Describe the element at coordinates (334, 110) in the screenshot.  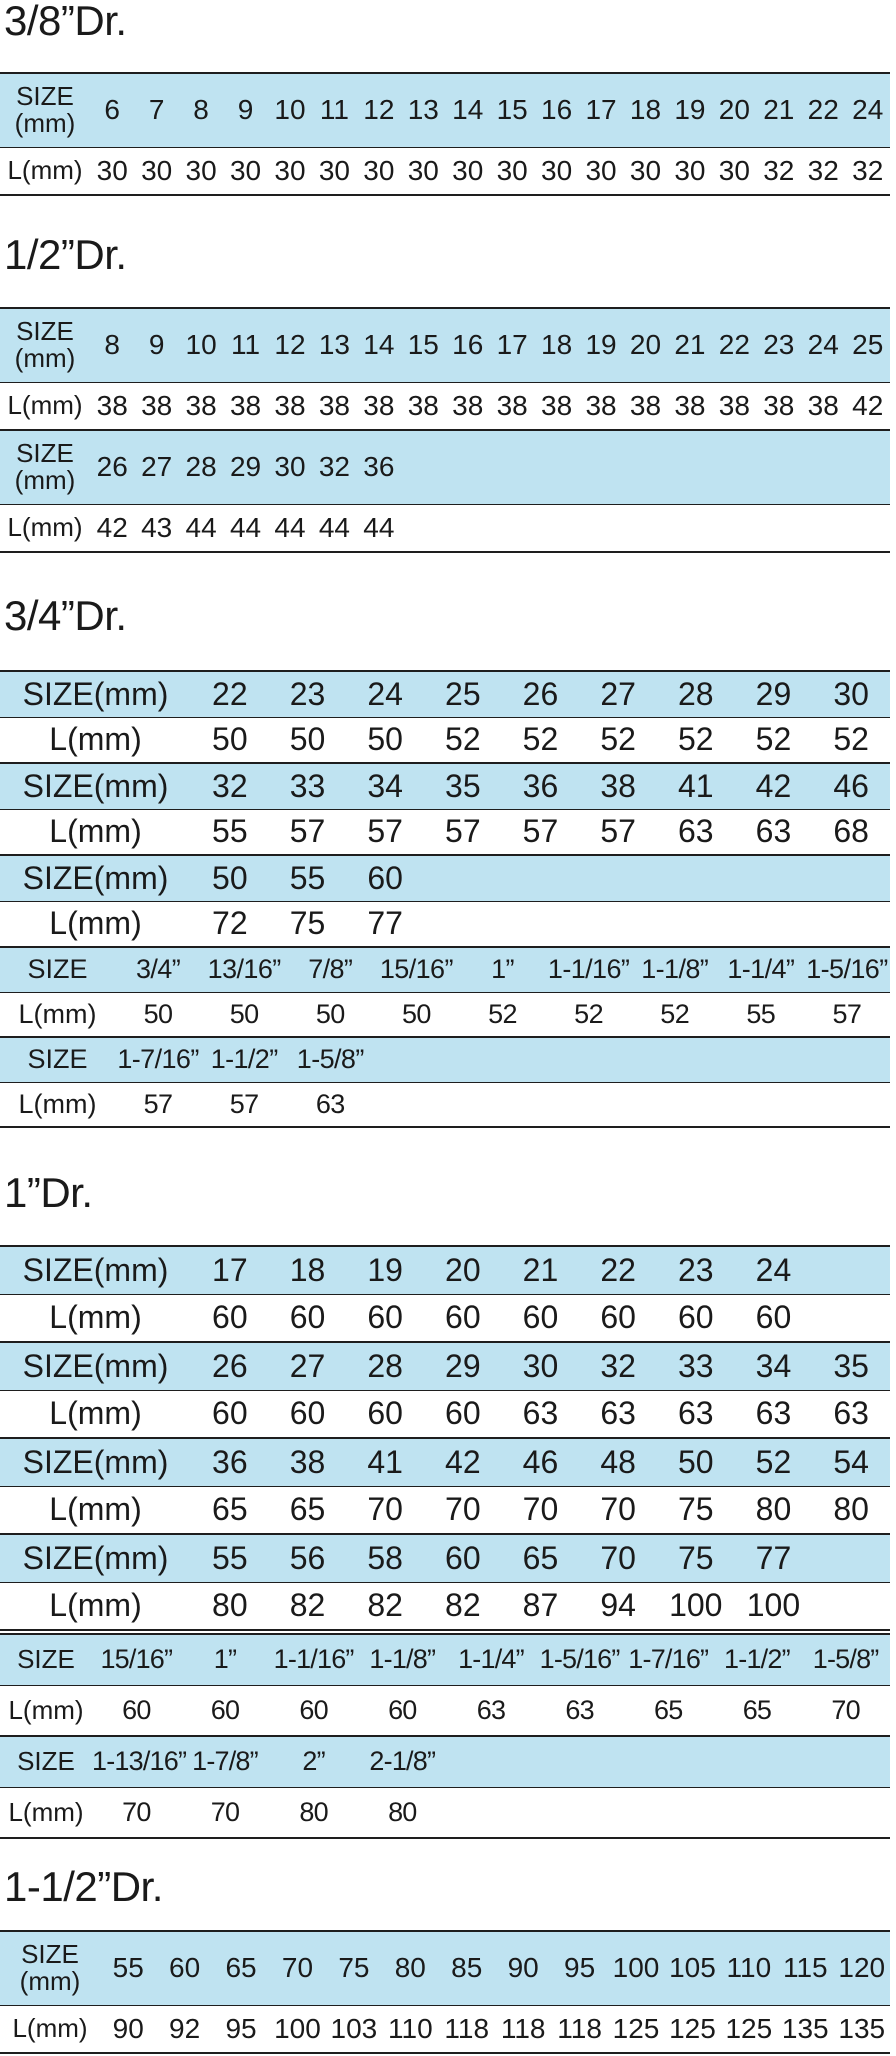
I see `size-cell: 11` at that location.